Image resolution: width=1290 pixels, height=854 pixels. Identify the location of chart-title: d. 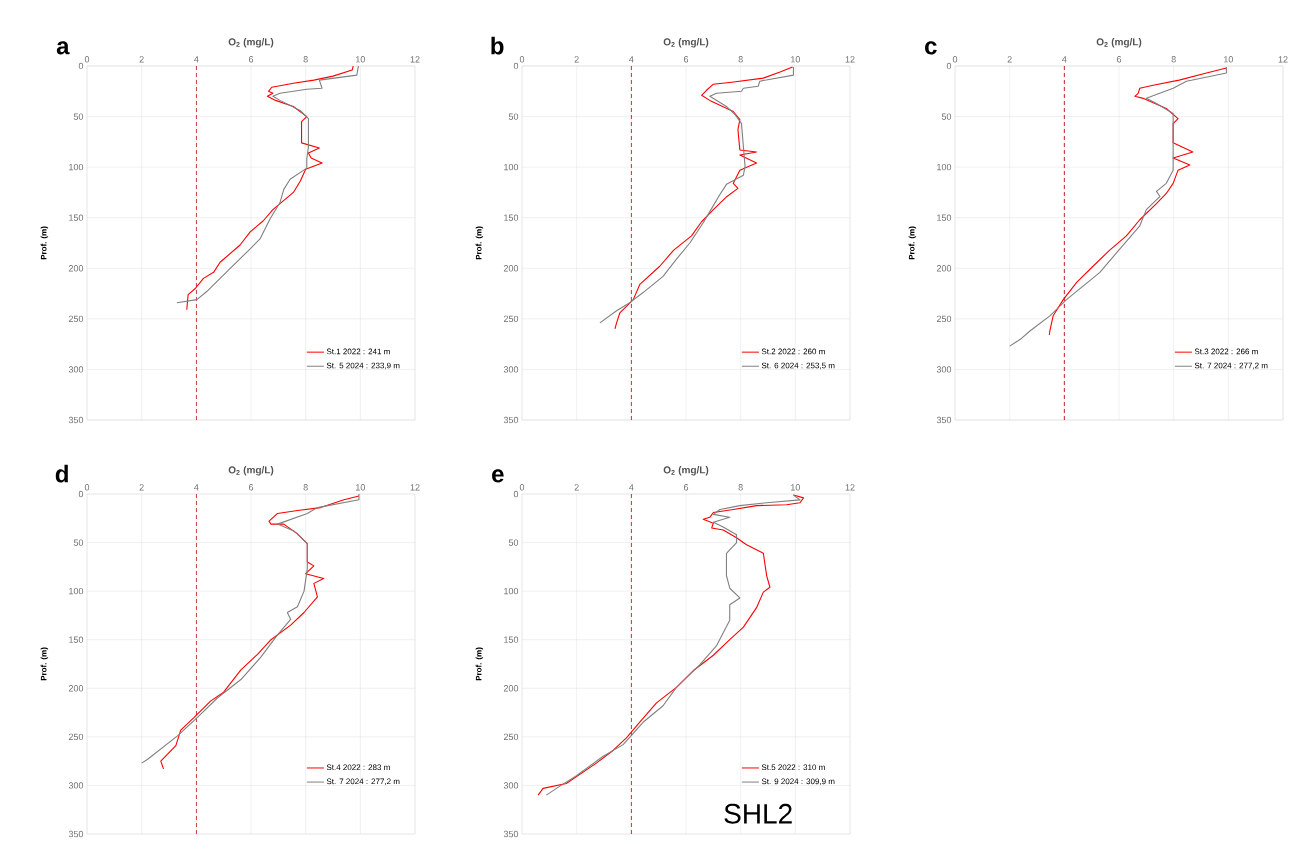
(61, 473).